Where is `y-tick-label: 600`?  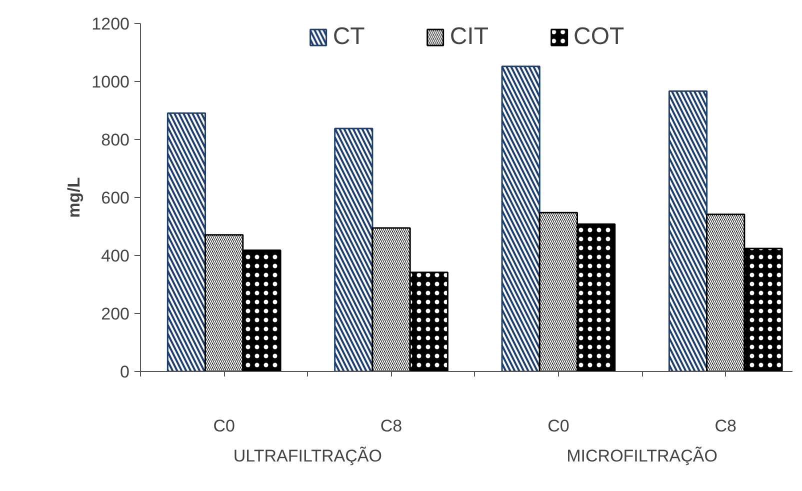
y-tick-label: 600 is located at coordinates (115, 198).